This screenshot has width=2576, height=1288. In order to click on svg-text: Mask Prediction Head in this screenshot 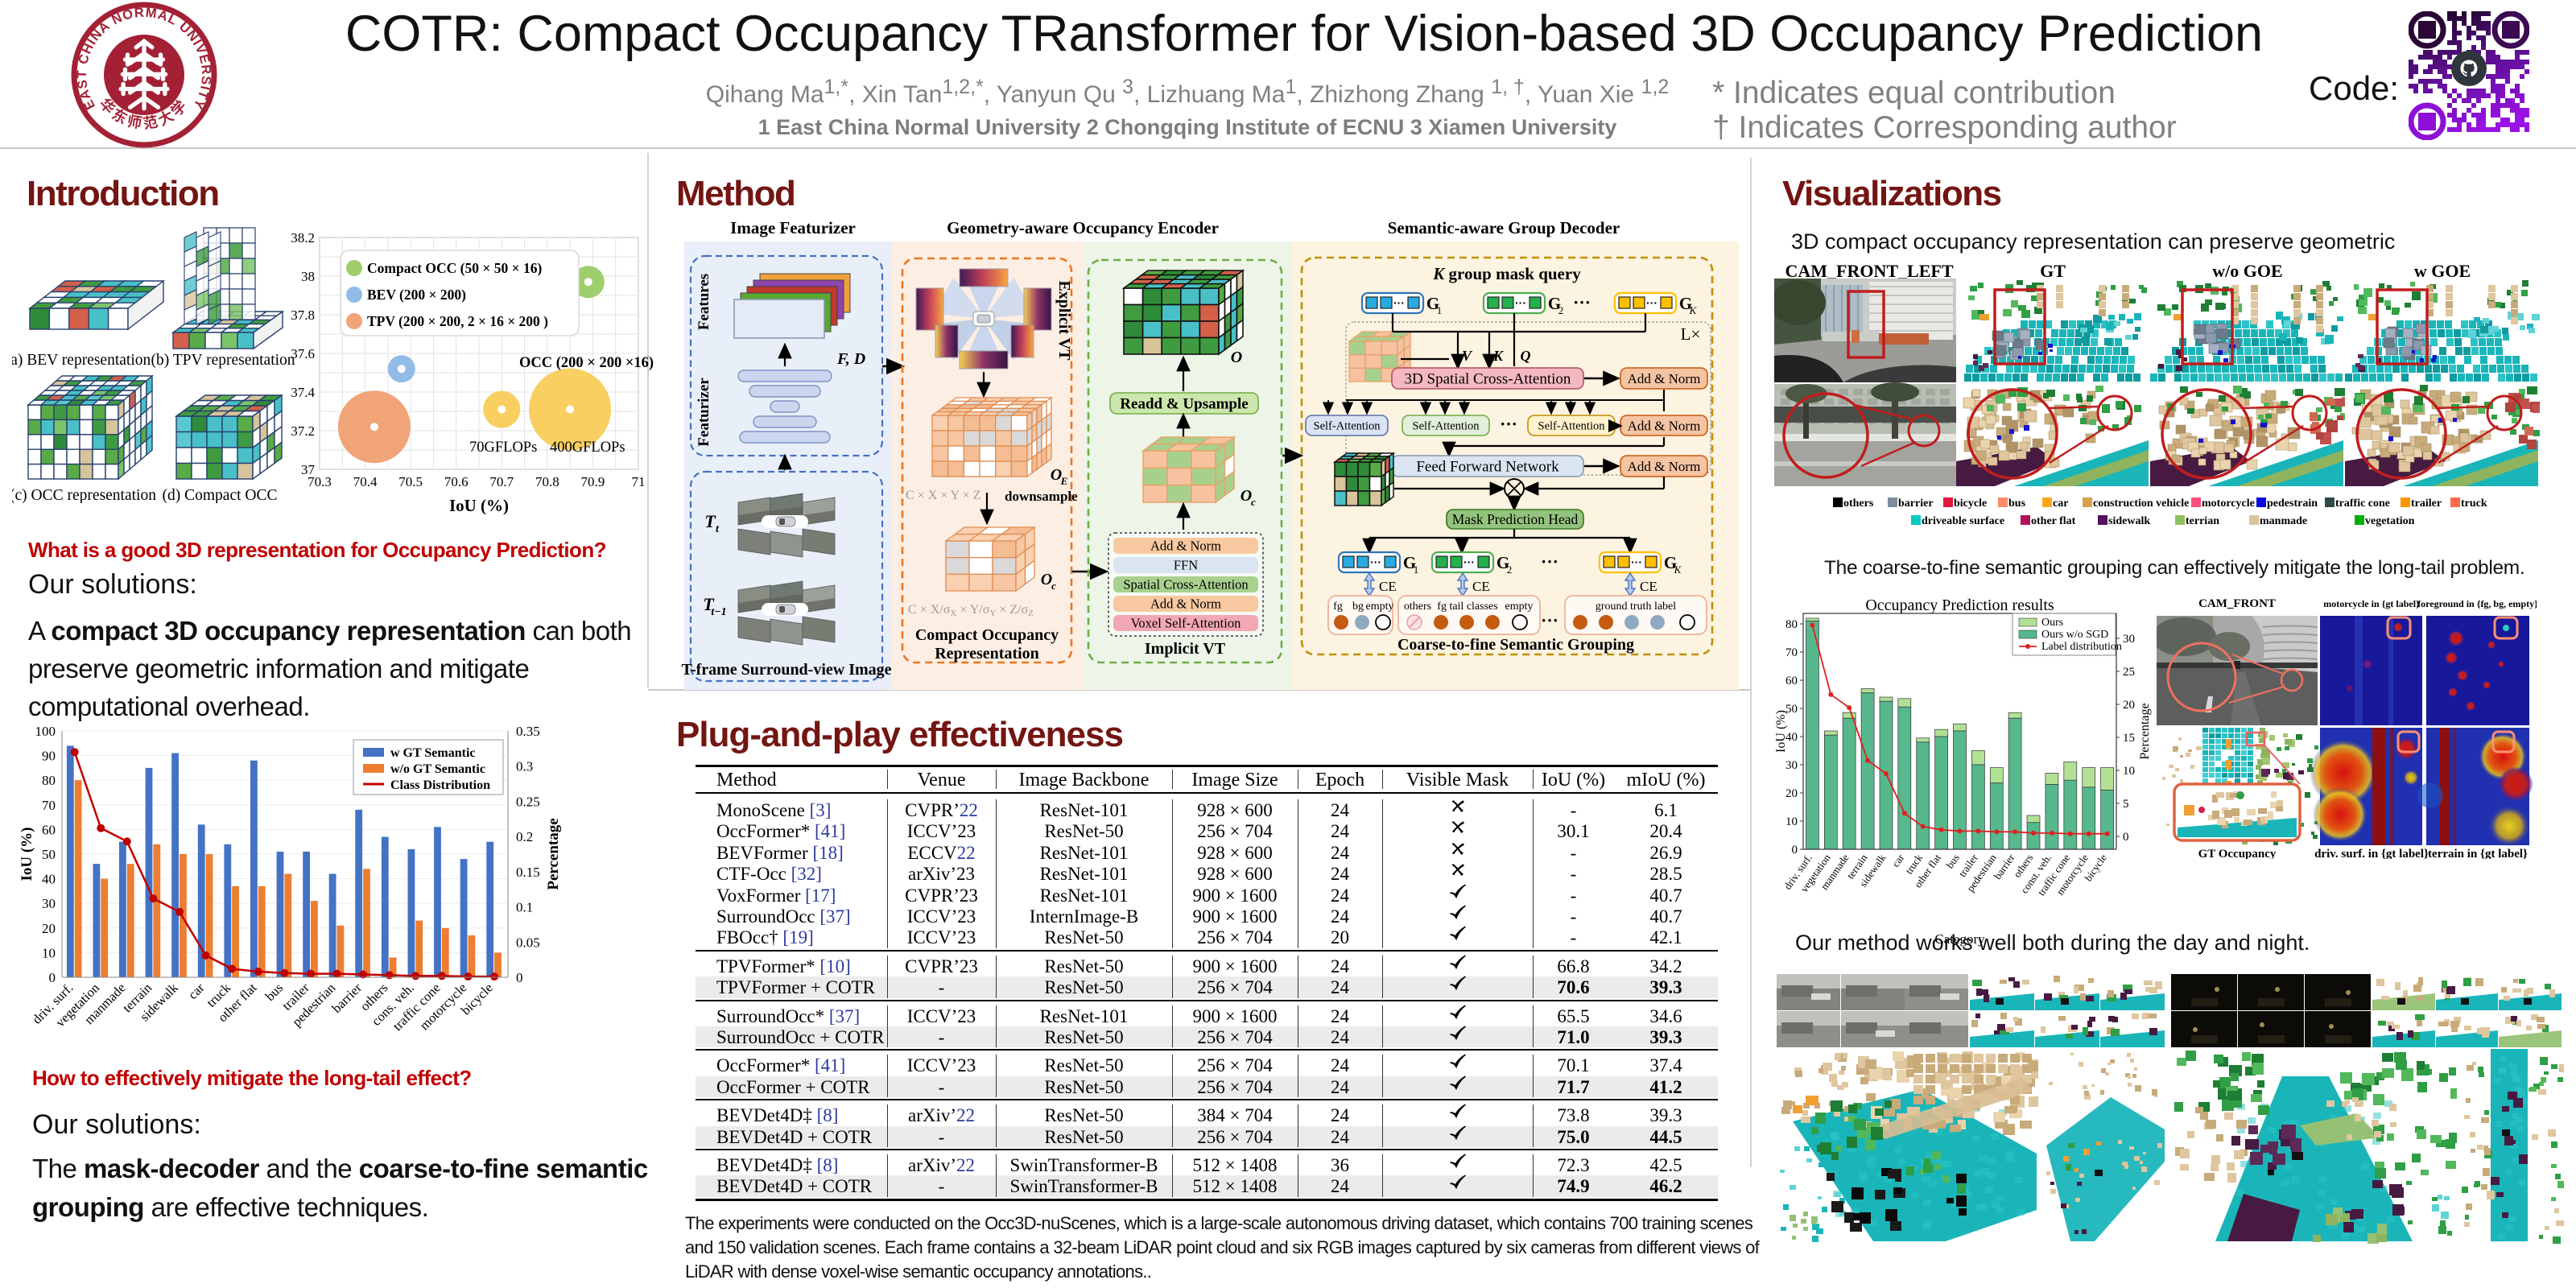, I will do `click(1515, 519)`.